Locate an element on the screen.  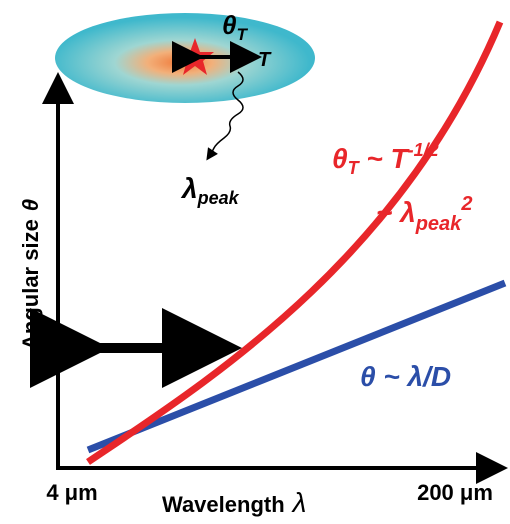
y-axis-label: Angular size θ is located at coordinates (30, 274).